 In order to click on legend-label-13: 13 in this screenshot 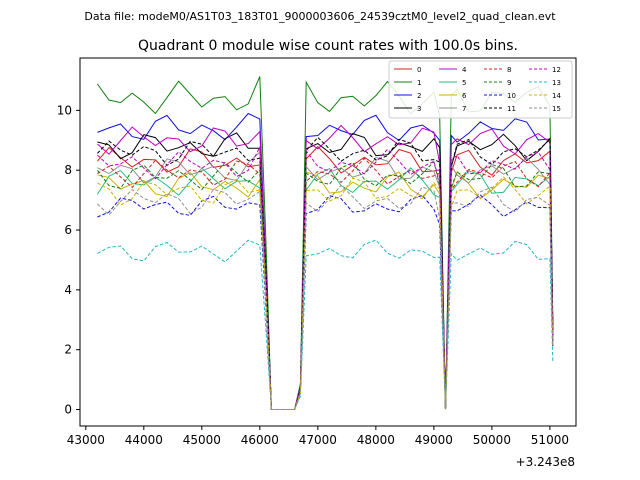, I will do `click(556, 83)`.